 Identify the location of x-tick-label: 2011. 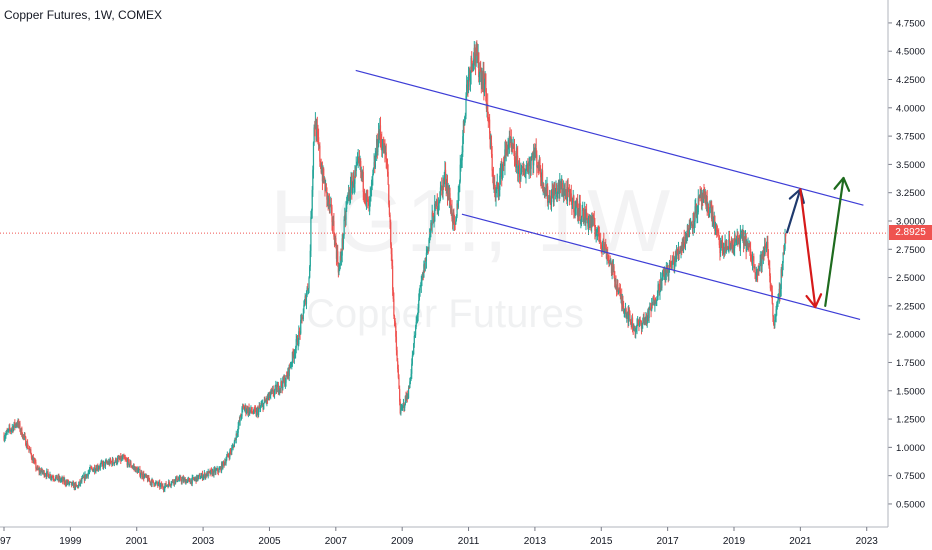
(469, 541).